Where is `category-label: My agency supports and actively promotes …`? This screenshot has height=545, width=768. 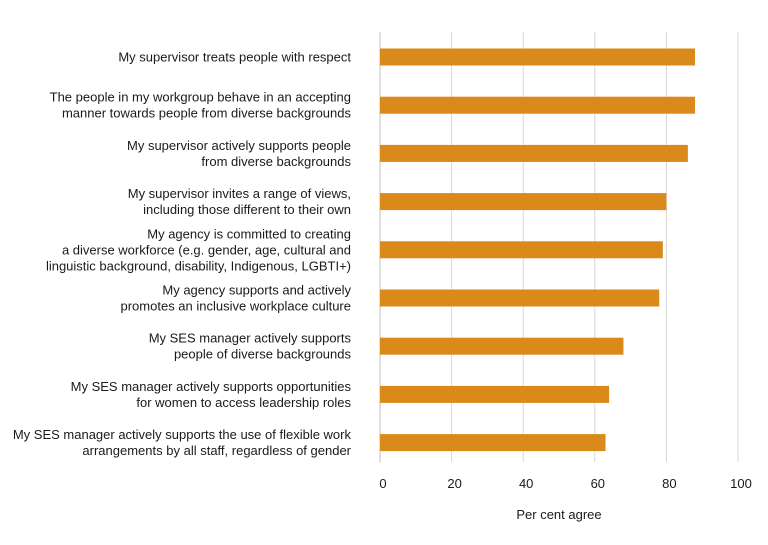 category-label: My agency supports and actively promotes … is located at coordinates (236, 298).